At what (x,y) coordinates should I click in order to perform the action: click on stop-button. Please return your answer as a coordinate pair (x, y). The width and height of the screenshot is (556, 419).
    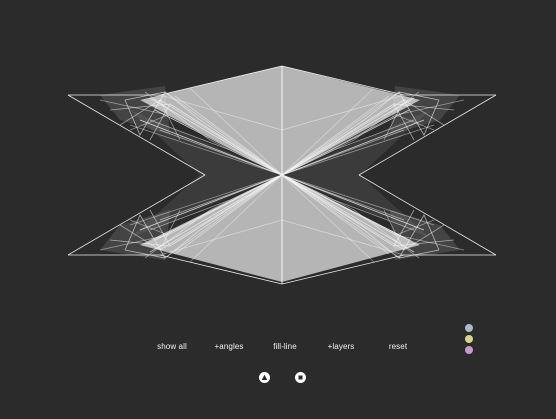
    Looking at the image, I should click on (300, 377).